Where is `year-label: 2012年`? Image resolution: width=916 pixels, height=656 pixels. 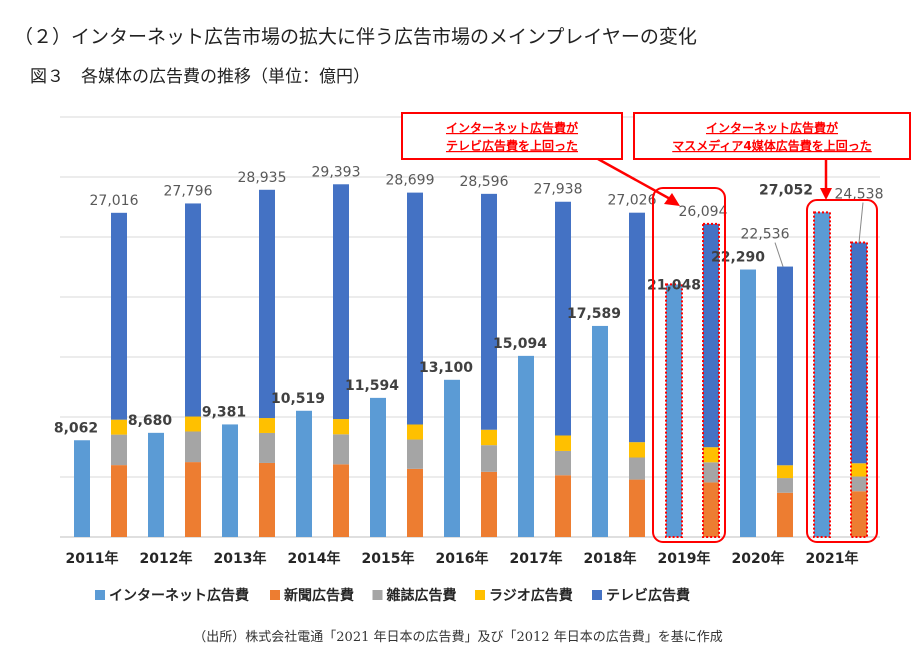 year-label: 2012年 is located at coordinates (166, 558).